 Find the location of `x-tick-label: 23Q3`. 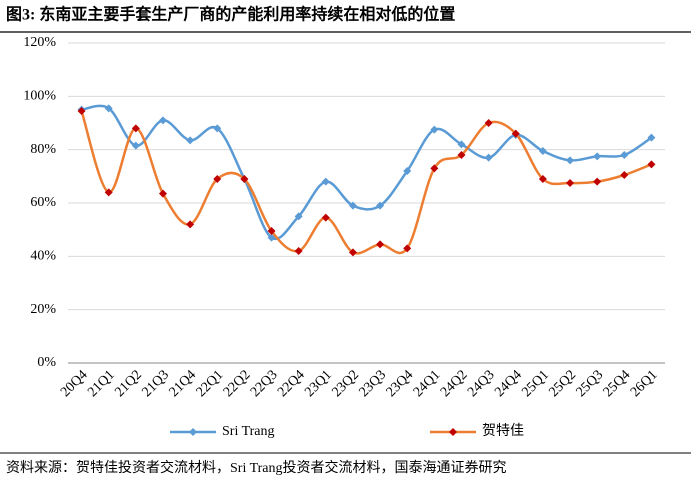

x-tick-label: 23Q3 is located at coordinates (373, 383).